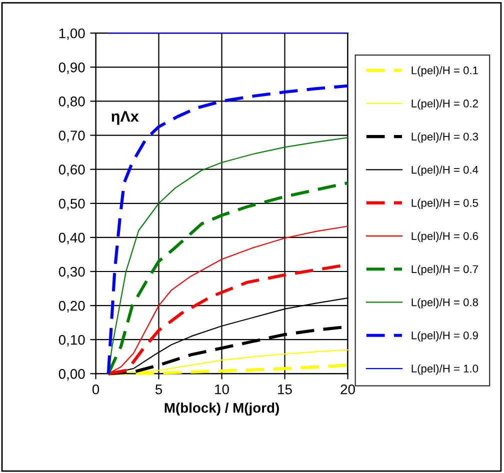 This screenshot has width=504, height=473. I want to click on y-tick-label: 0,30, so click(71, 272).